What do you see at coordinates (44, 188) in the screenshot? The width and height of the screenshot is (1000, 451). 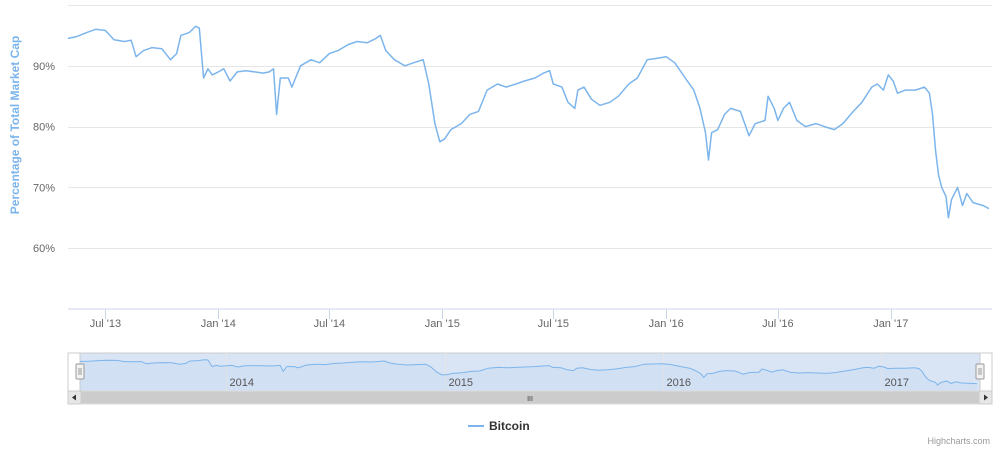 I see `y-tick-label: 70%` at bounding box center [44, 188].